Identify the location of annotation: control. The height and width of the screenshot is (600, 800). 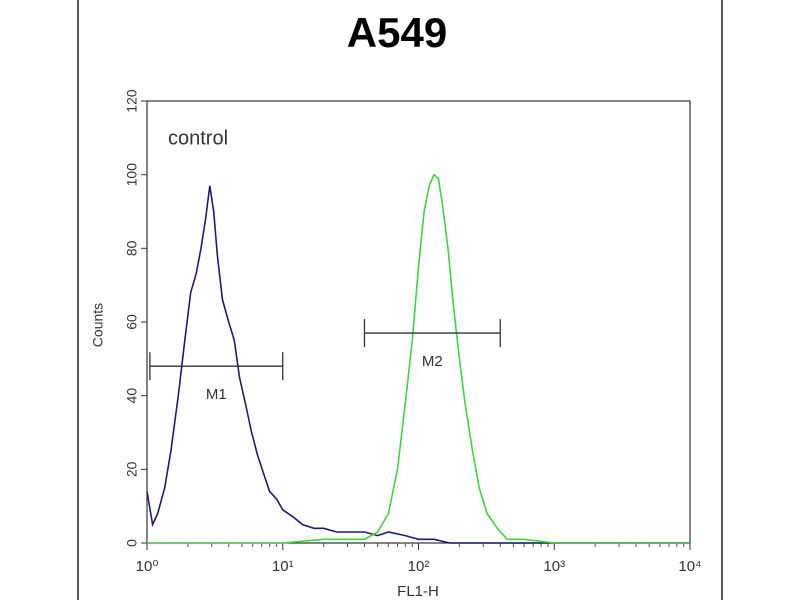
(198, 138).